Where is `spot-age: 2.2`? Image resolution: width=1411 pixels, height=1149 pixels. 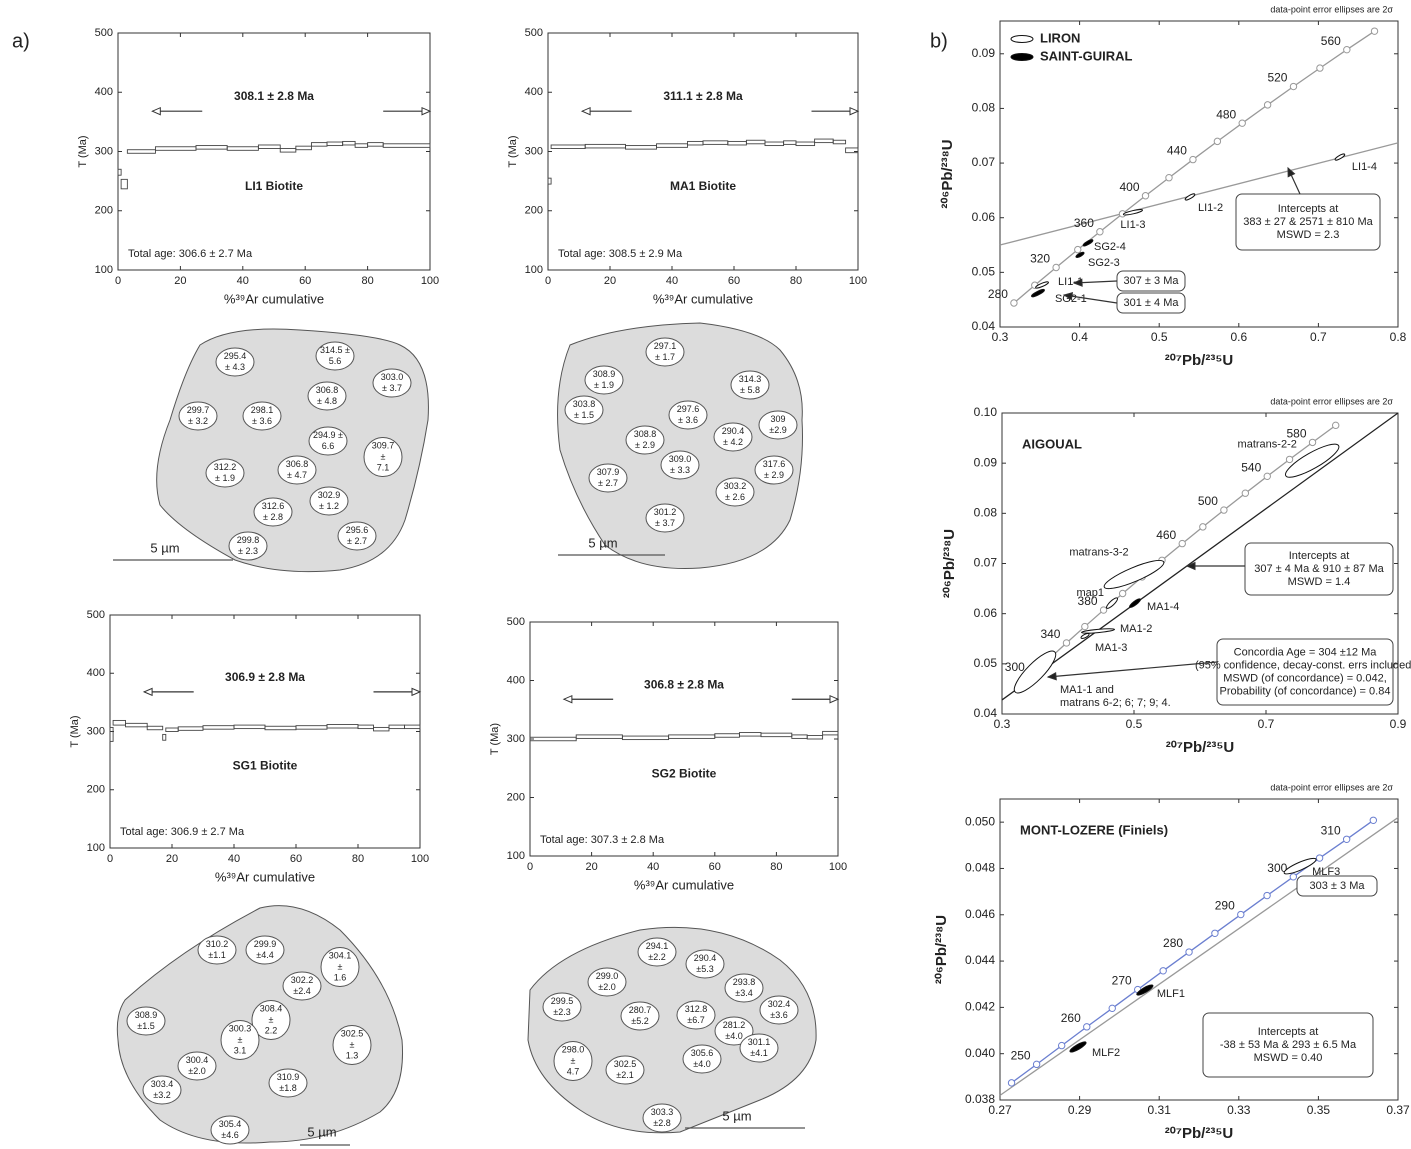
spot-age: 2.2 is located at coordinates (271, 1030).